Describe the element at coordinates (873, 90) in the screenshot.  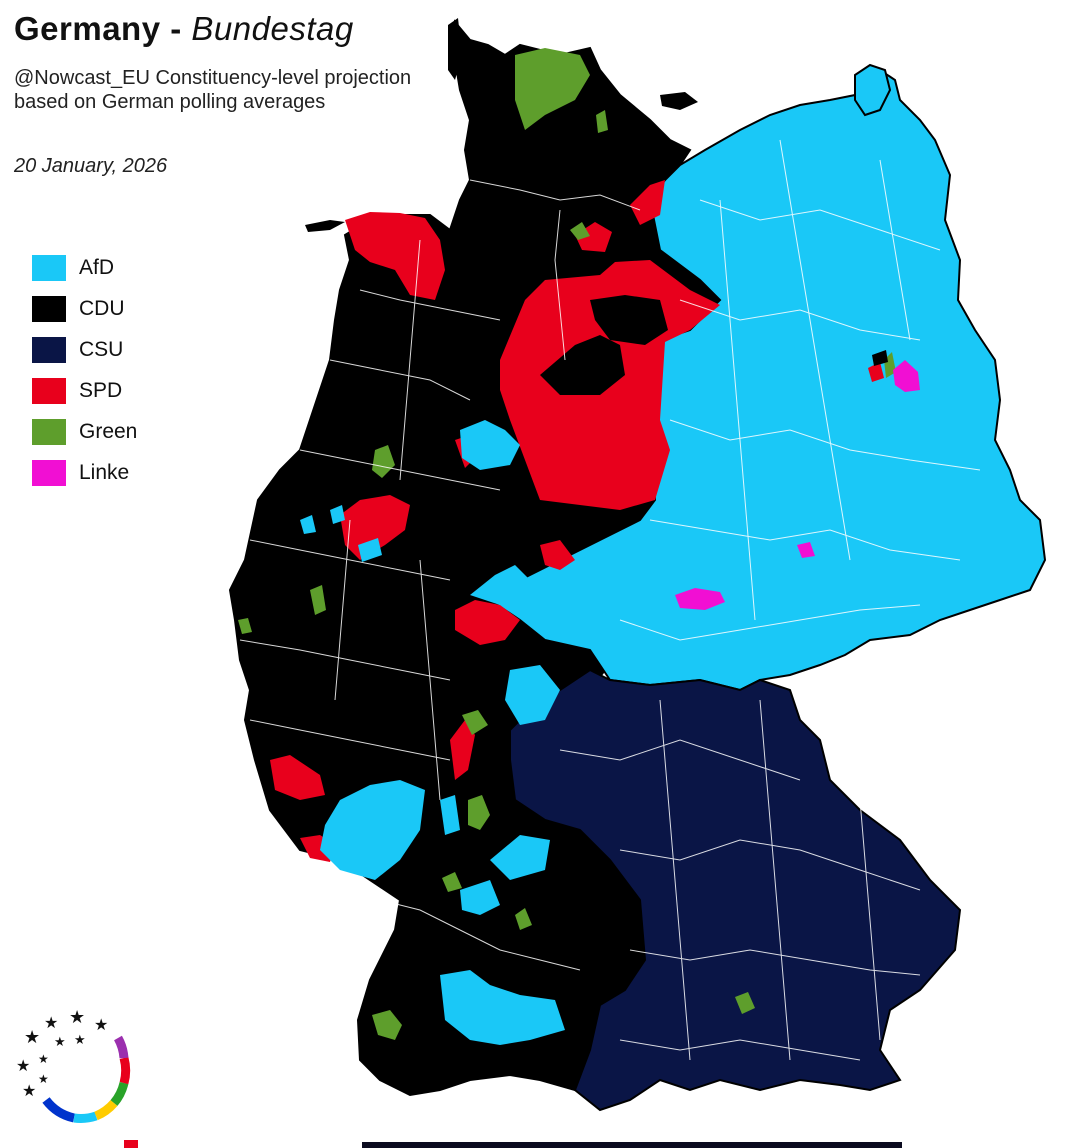
I see `region-afd-ruegen` at that location.